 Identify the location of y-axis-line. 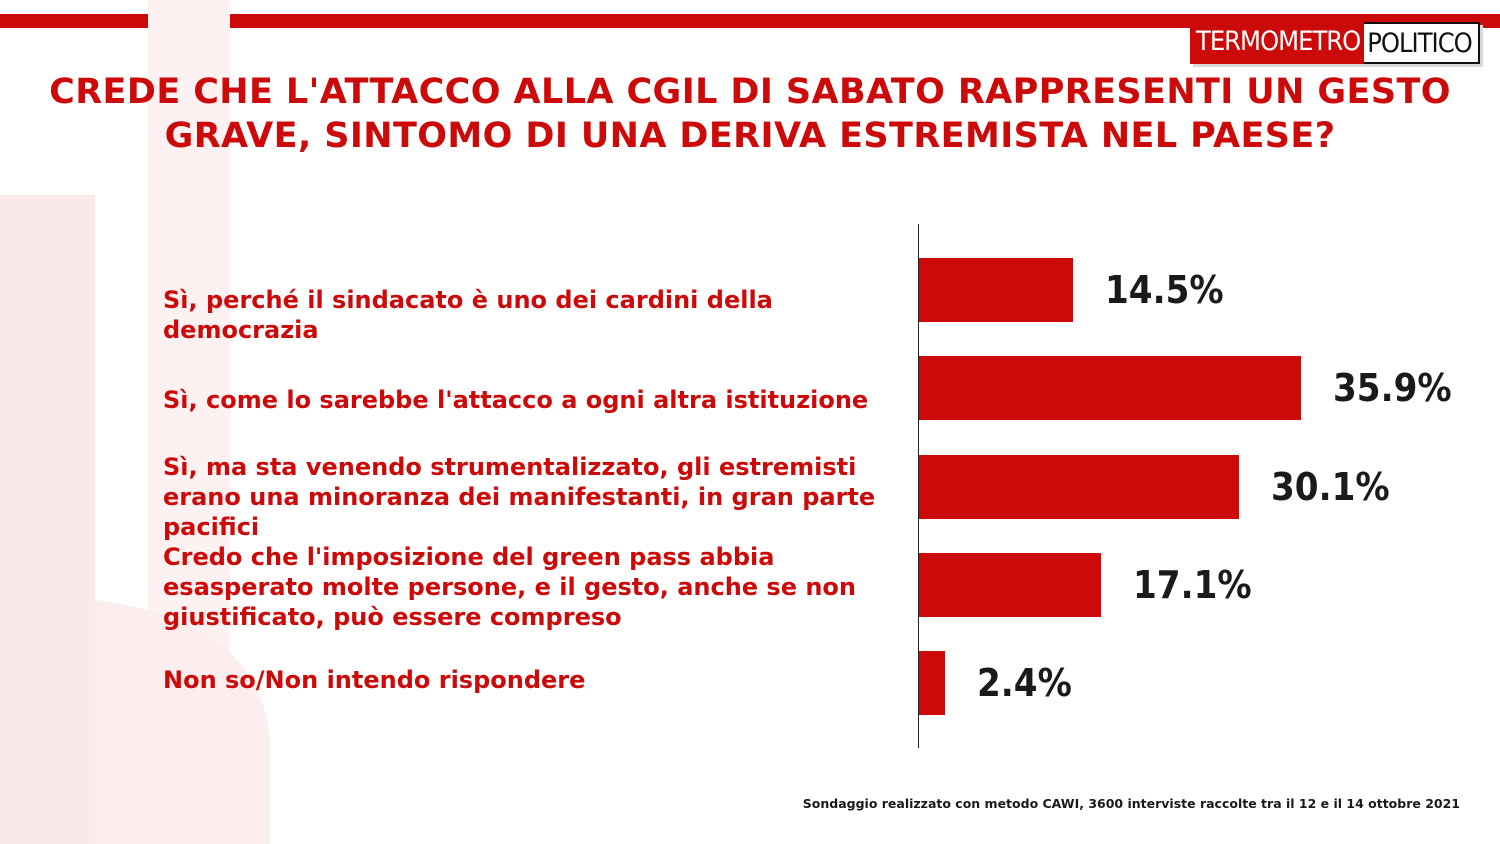
(918, 486).